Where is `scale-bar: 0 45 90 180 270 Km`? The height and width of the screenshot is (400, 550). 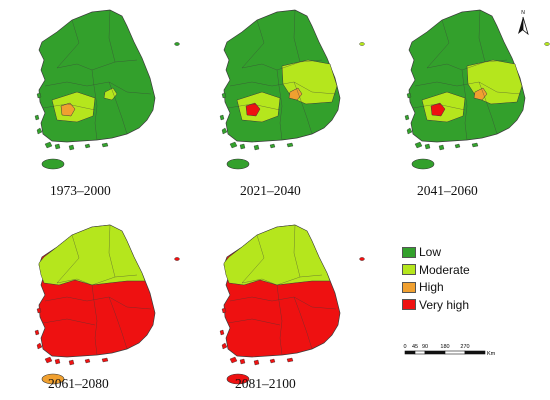 scale-bar: 0 45 90 180 270 Km is located at coordinates (449, 350).